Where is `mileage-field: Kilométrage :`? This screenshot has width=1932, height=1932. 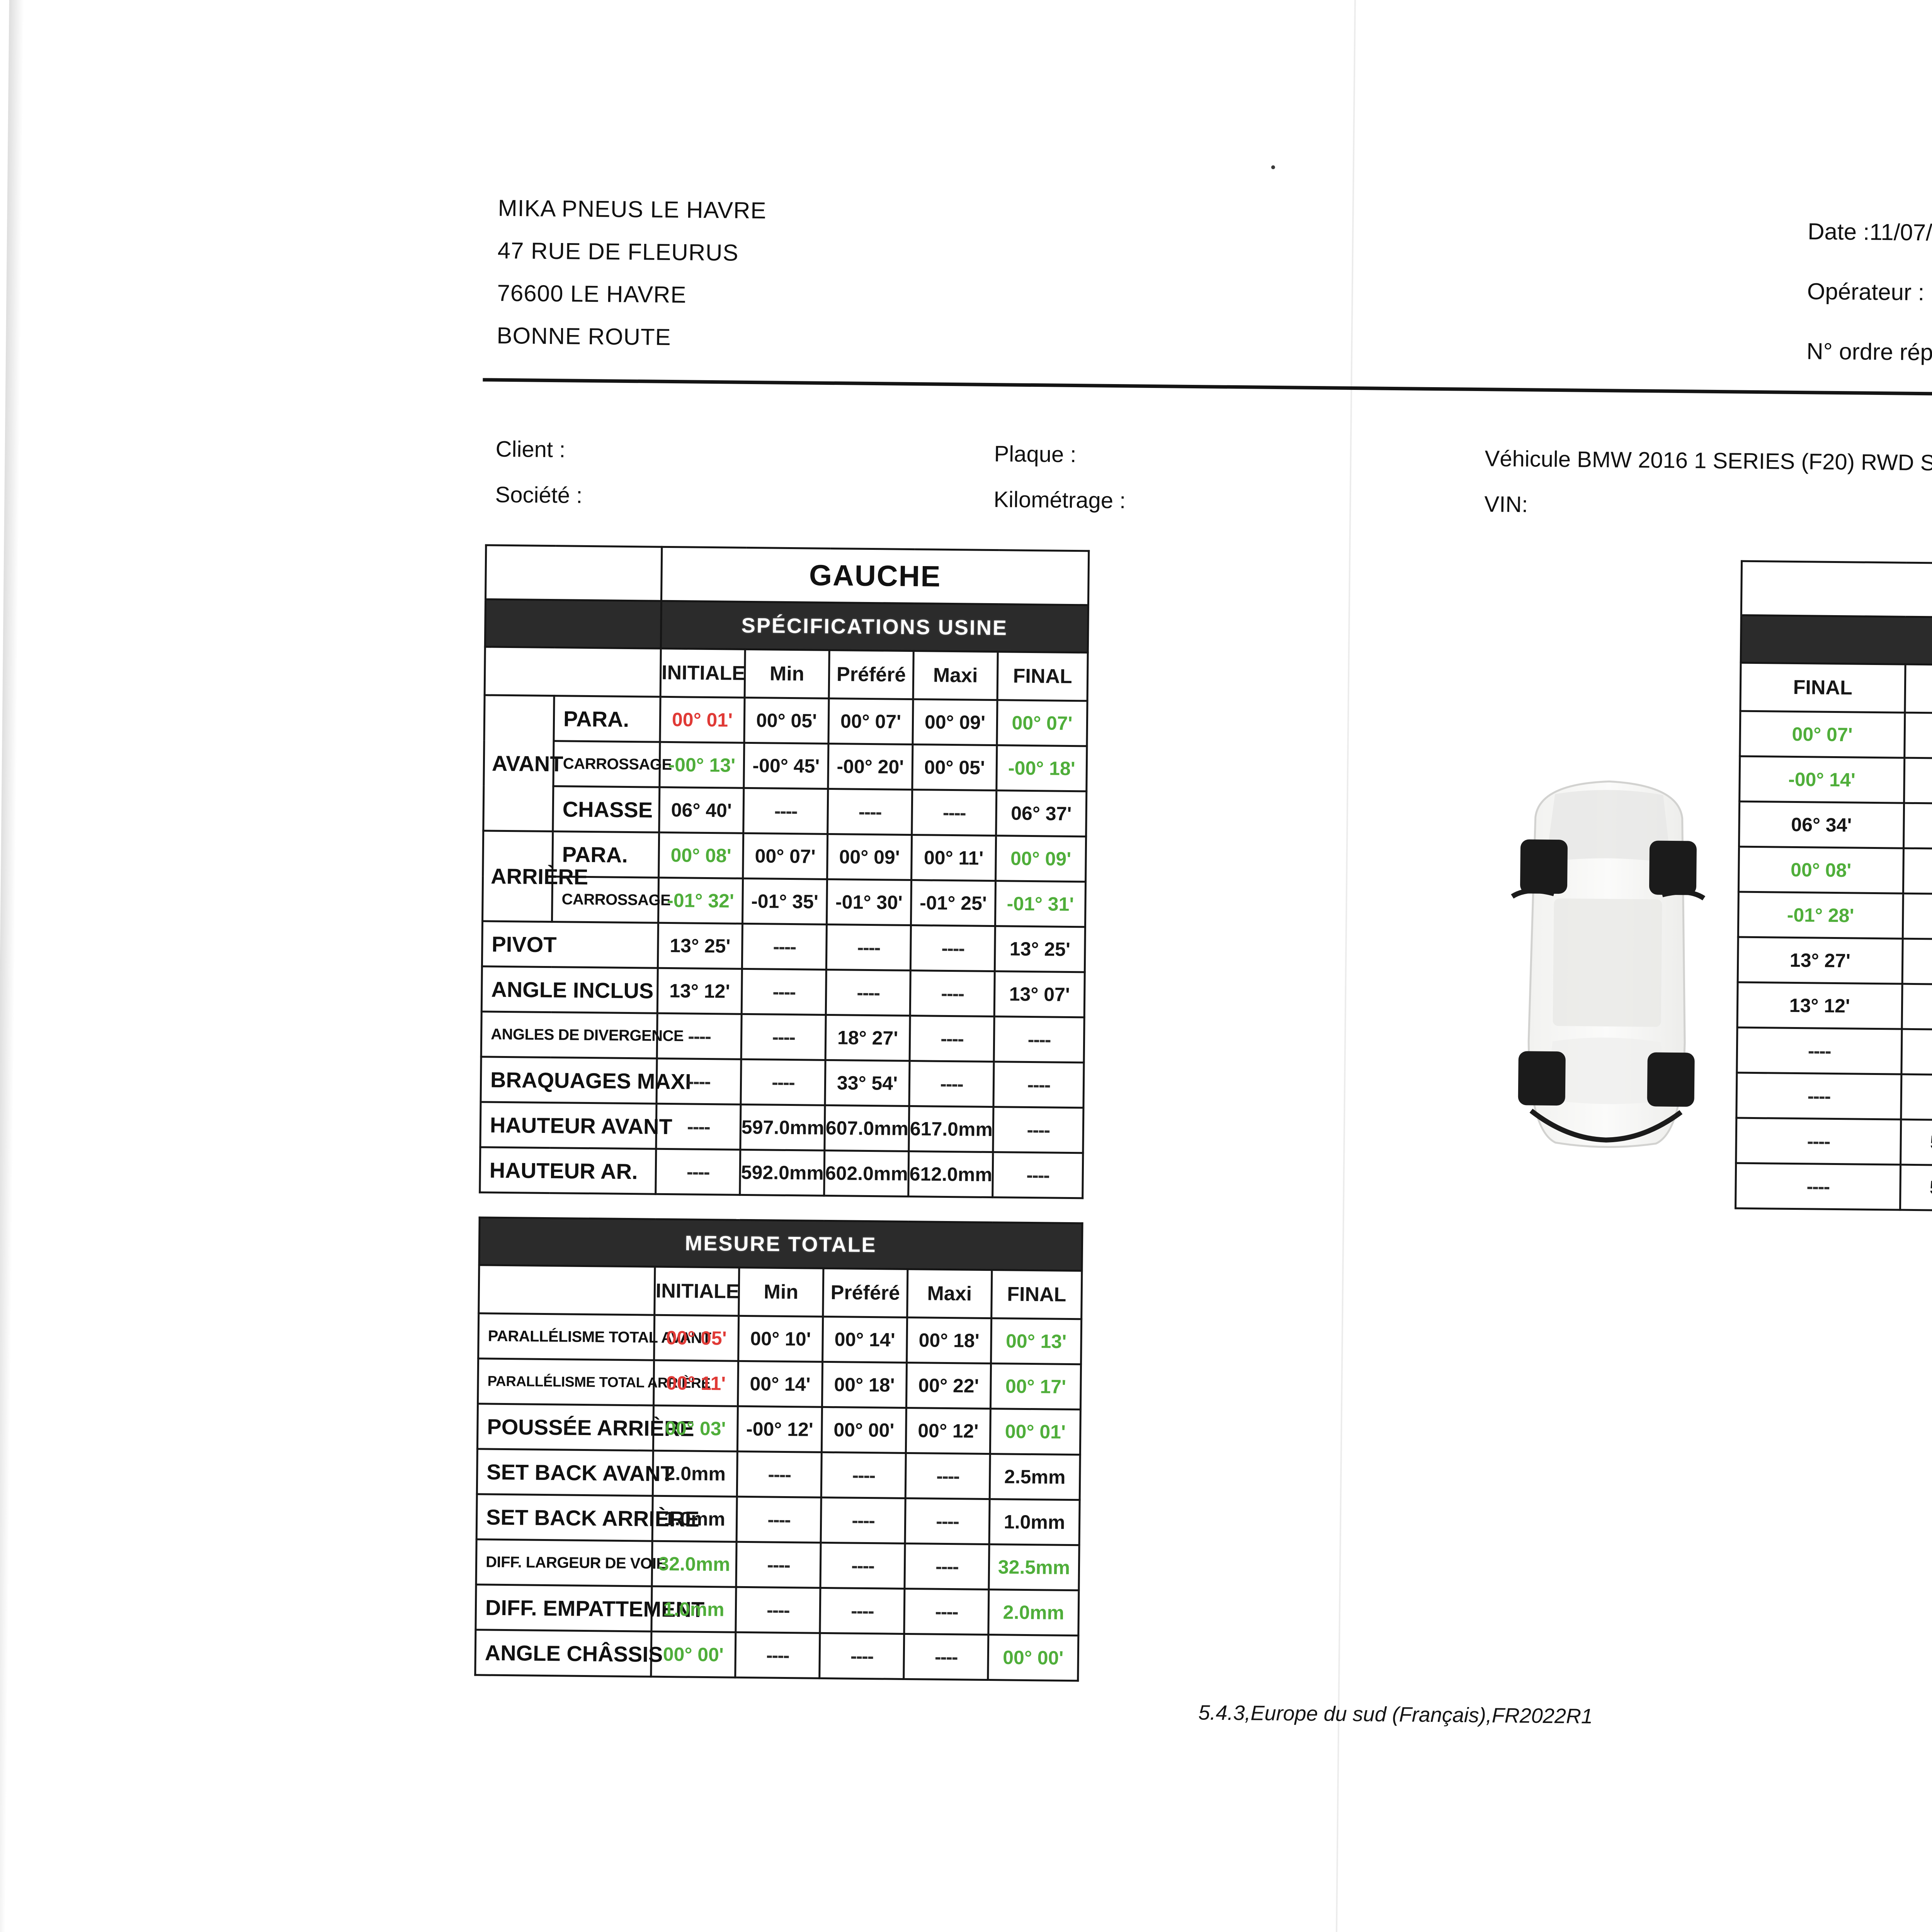
mileage-field: Kilométrage : is located at coordinates (1059, 500).